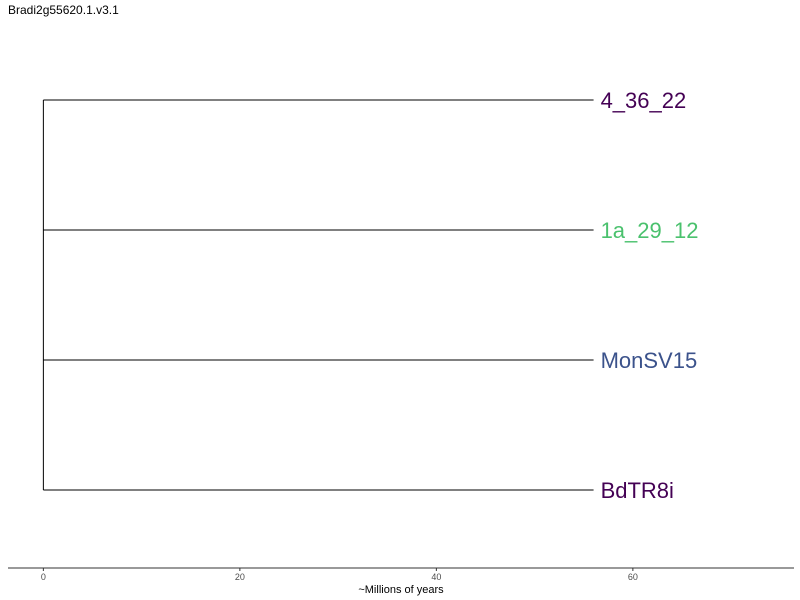 The image size is (800, 600). Describe the element at coordinates (339, 575) in the screenshot. I see `x-axis-ticks: 0 20 40 60` at that location.